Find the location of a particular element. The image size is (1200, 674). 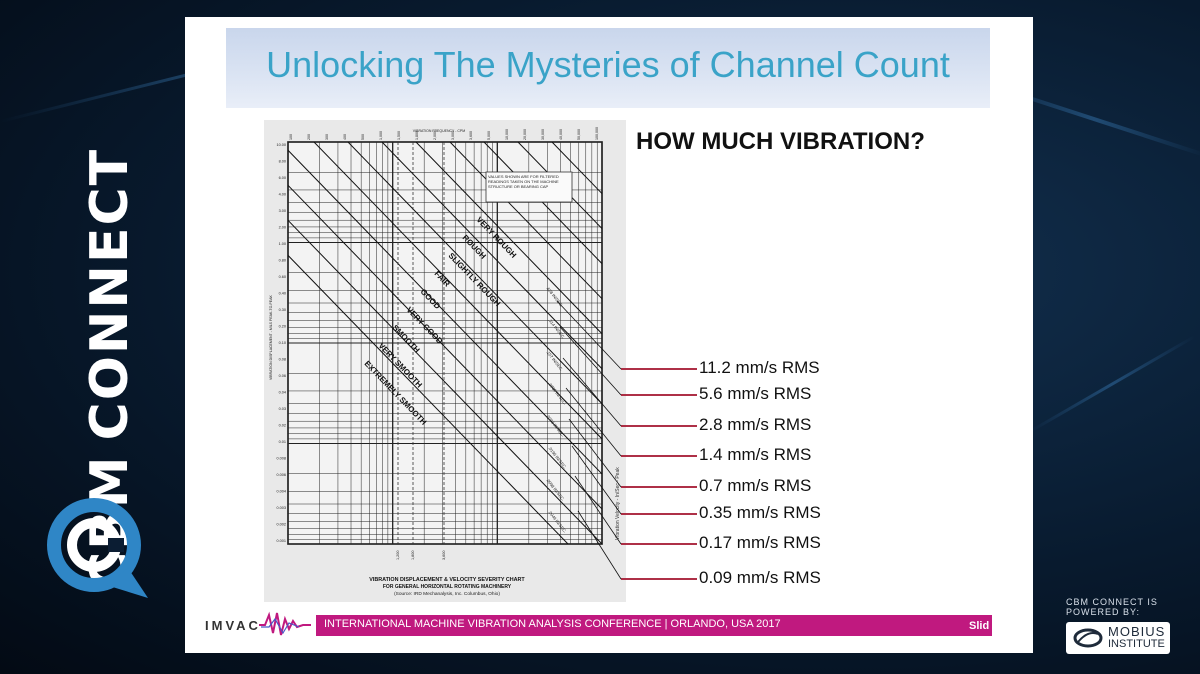

left-tick-label: 0.002 is located at coordinates (281, 525).